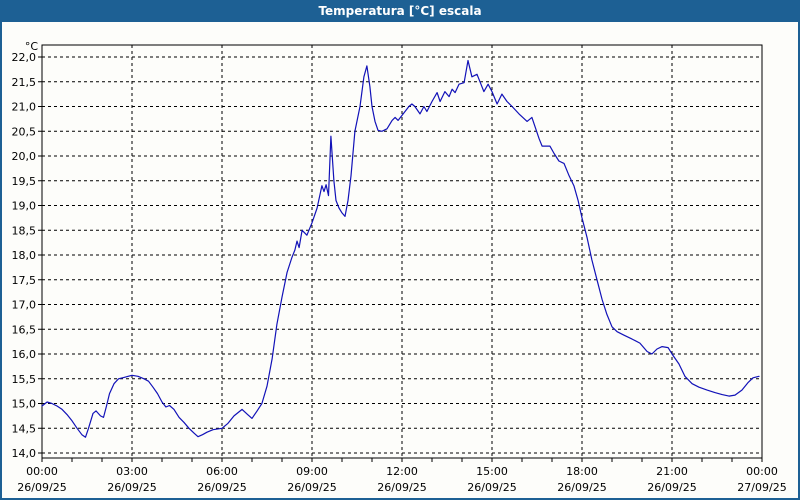 The height and width of the screenshot is (500, 800). What do you see at coordinates (24, 107) in the screenshot?
I see `svg-text: 21,0` at bounding box center [24, 107].